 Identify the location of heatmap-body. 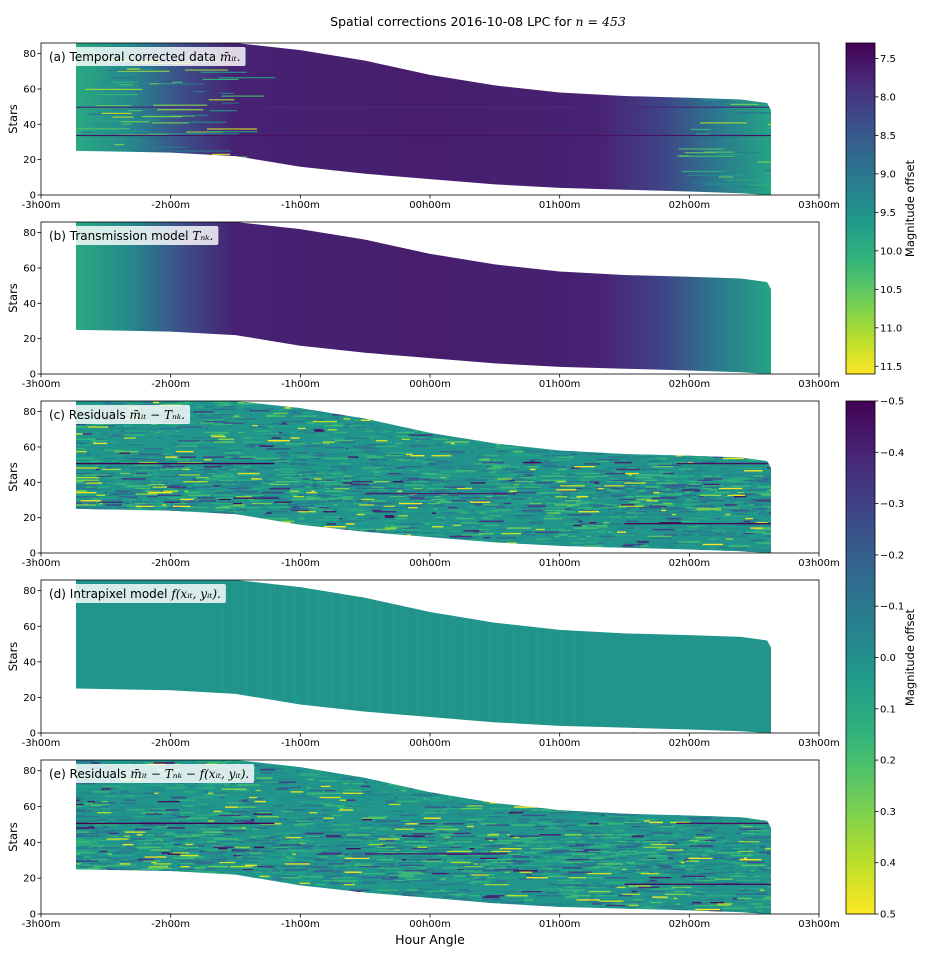
(424, 837).